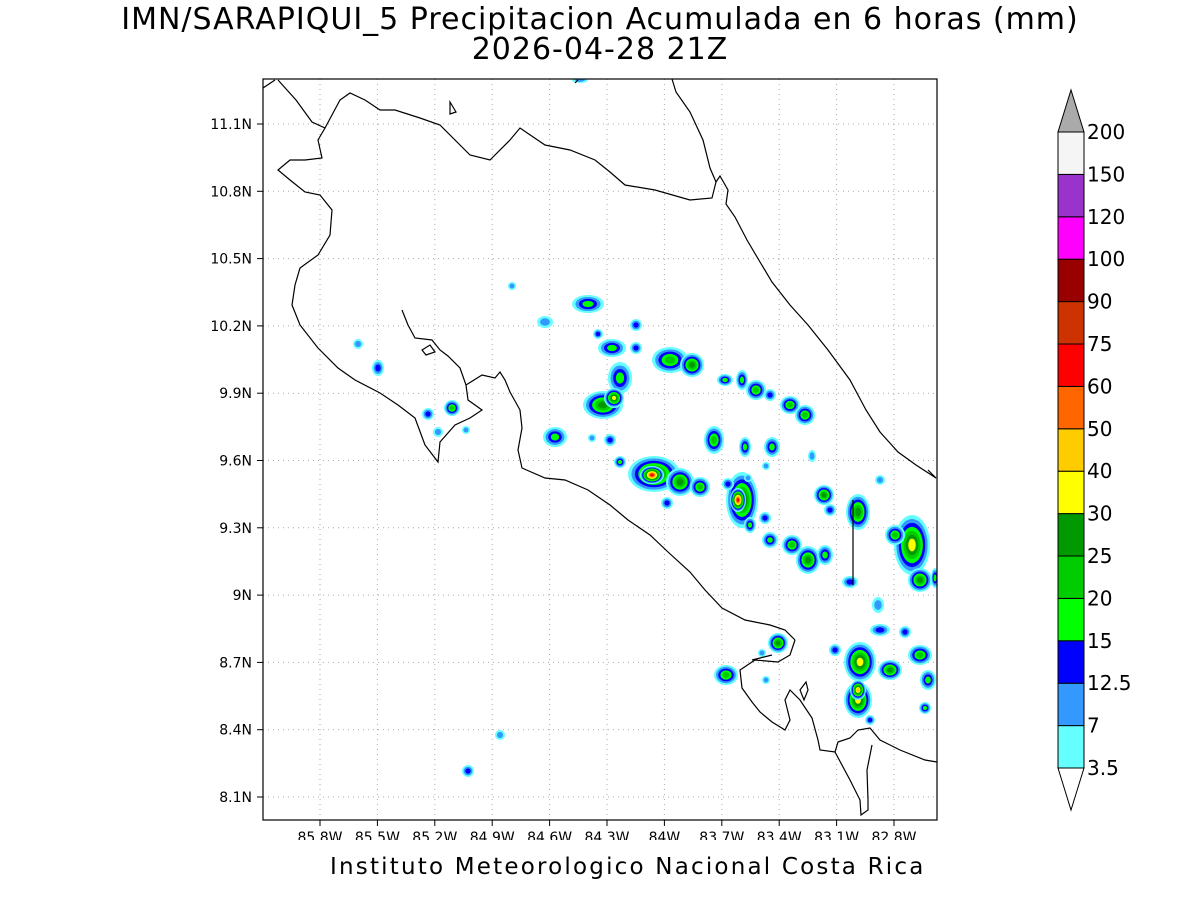  What do you see at coordinates (1099, 471) in the screenshot?
I see `colorbar-label: 40` at bounding box center [1099, 471].